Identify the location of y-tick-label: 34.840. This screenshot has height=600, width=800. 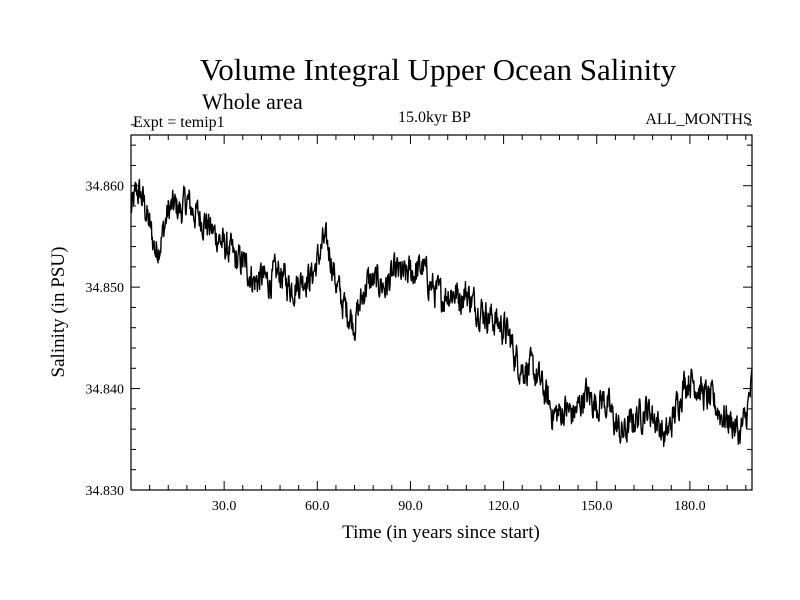
(105, 390).